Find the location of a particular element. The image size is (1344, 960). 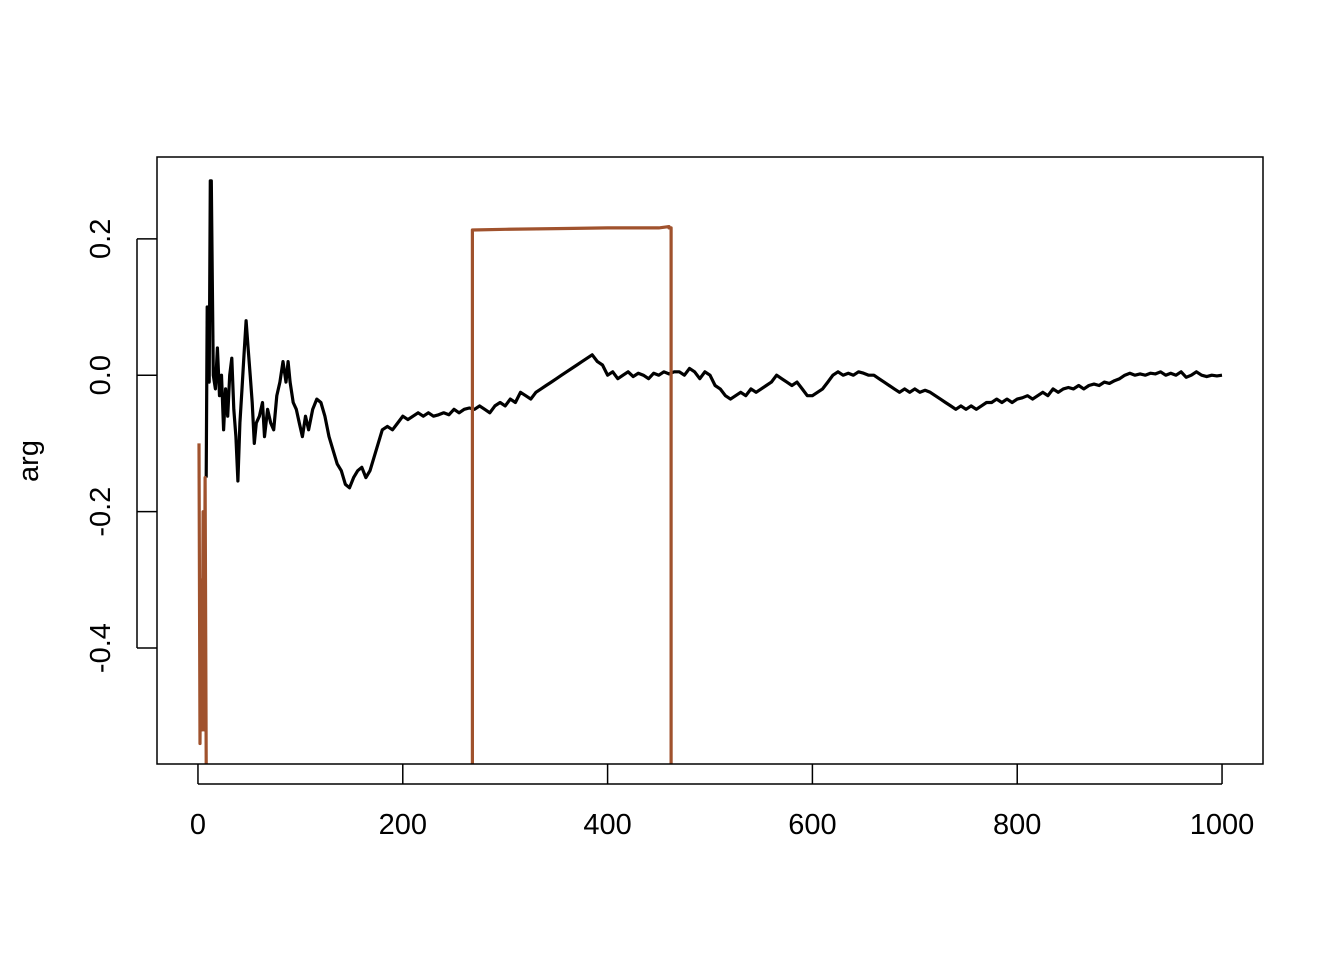

x-tick-label: 1000 is located at coordinates (1222, 825).